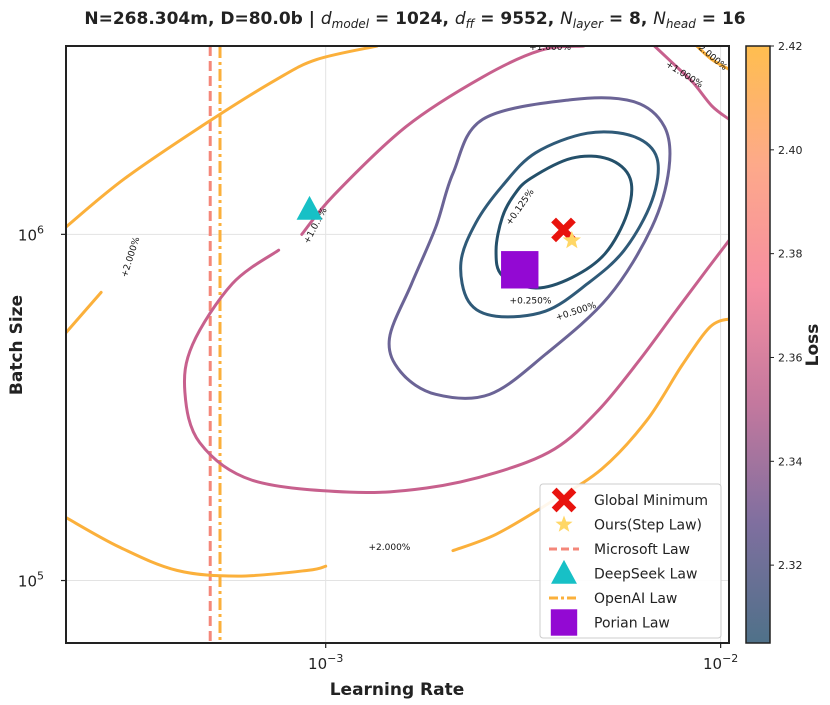  I want to click on legend-label: OpenAI Law, so click(635, 599).